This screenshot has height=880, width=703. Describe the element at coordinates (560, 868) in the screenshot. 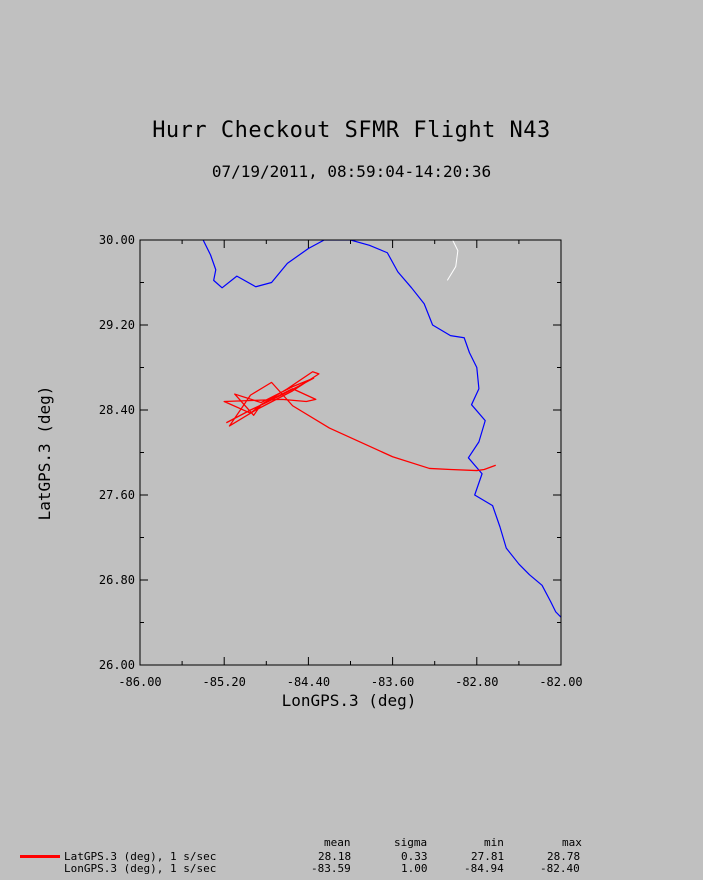

I see `stats-max: -82.40` at that location.